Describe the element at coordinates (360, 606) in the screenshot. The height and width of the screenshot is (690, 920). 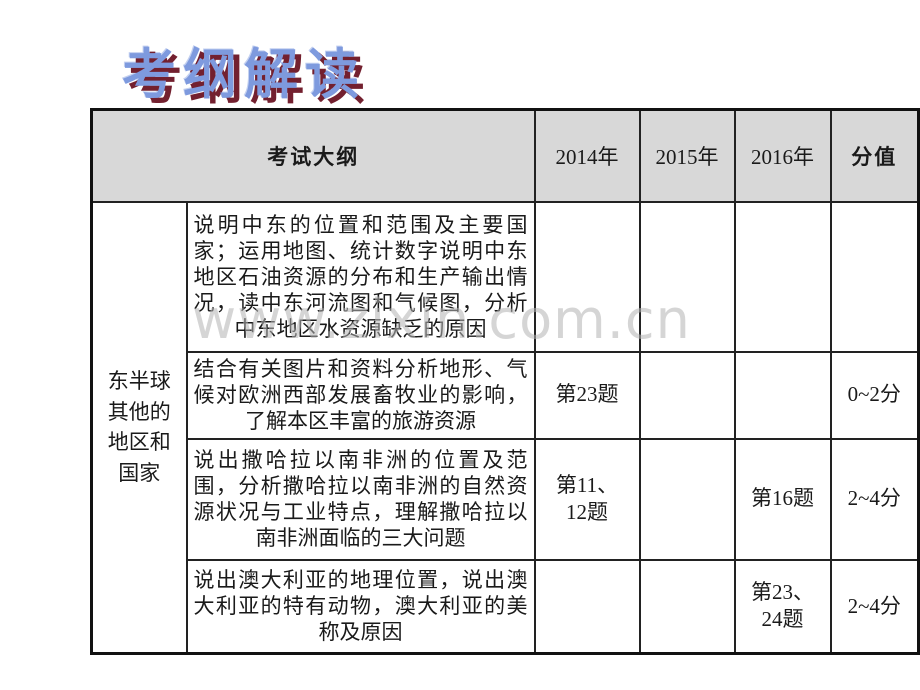
I see `description-cell: 说出澳大利亚的地理位置，说出澳大利亚的特有动物，澳大利亚的美称及原因` at that location.